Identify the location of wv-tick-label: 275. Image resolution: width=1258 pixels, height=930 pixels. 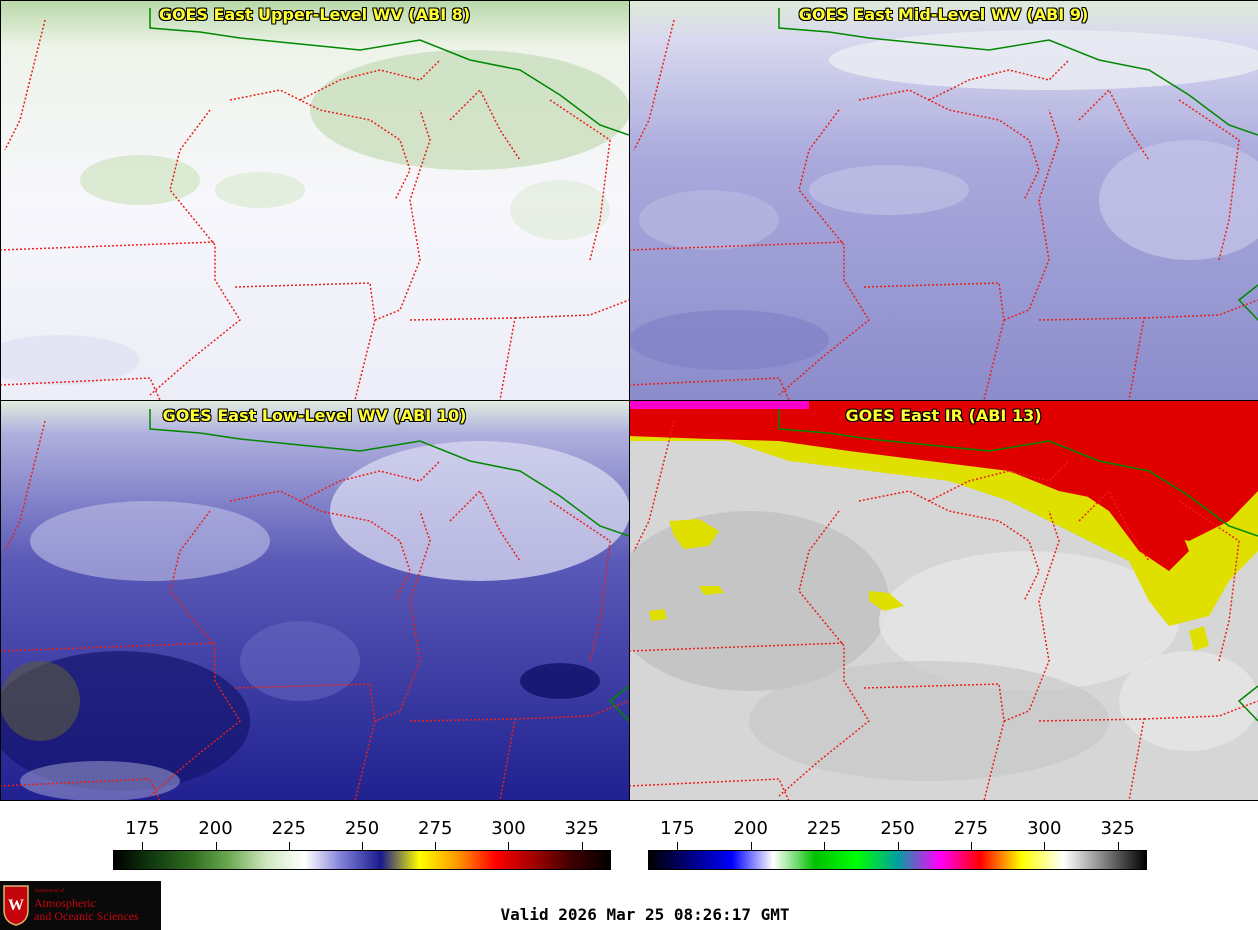
(435, 828).